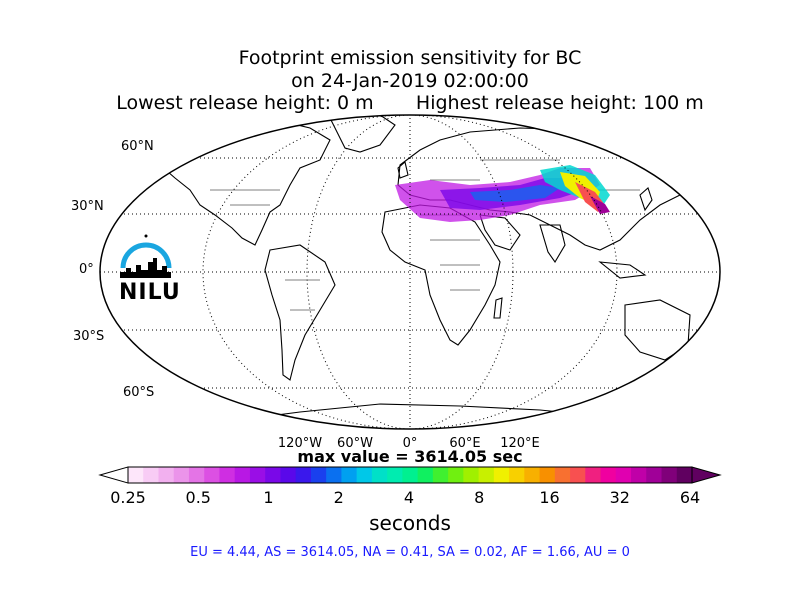 The width and height of the screenshot is (800, 600). I want to click on lat-label-equator: 0°, so click(86, 269).